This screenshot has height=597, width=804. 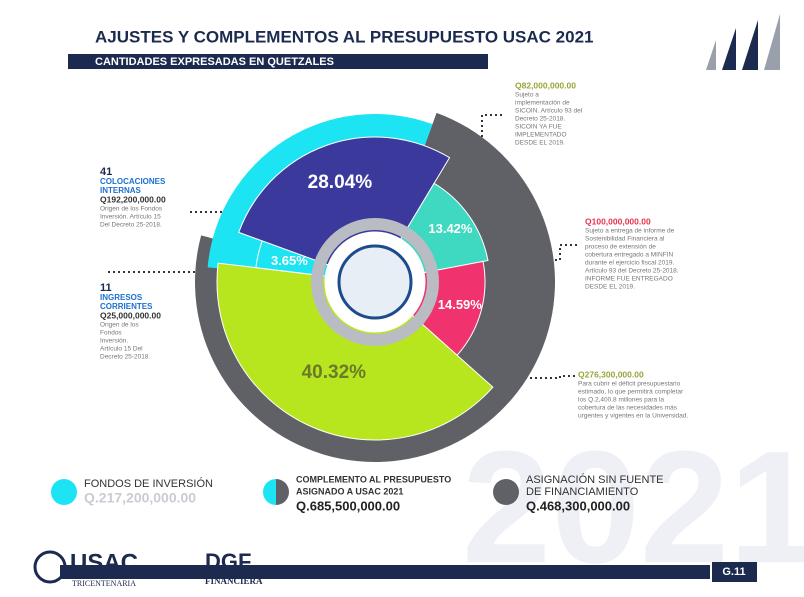 I want to click on corner-bars, so click(x=743, y=42).